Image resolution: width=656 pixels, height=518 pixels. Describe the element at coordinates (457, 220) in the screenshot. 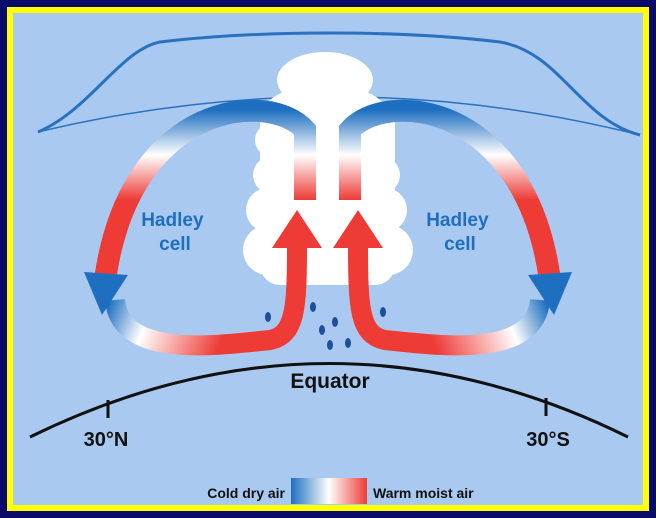

I see `right-cell-line1: Hadley` at that location.